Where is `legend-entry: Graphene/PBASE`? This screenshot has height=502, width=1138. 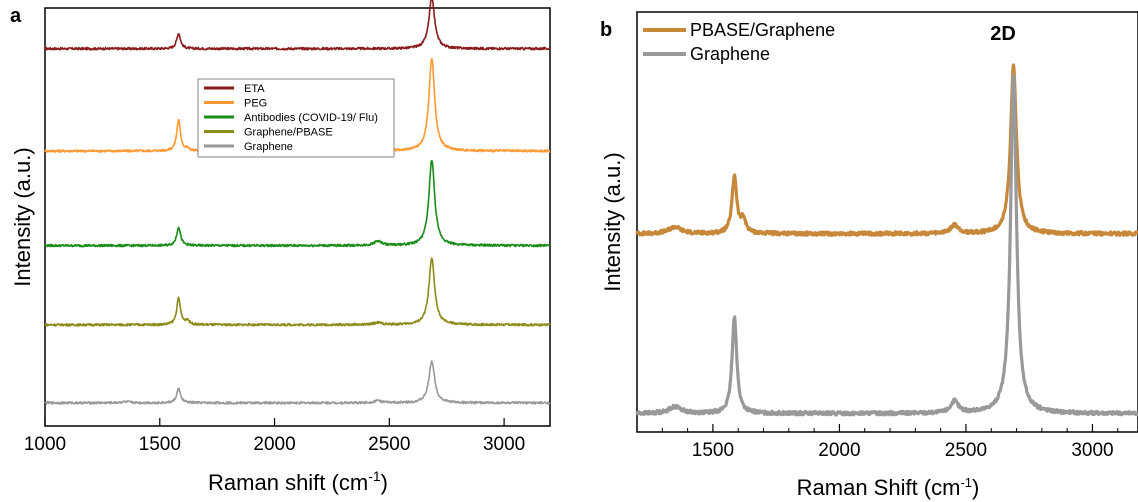
legend-entry: Graphene/PBASE is located at coordinates (288, 133).